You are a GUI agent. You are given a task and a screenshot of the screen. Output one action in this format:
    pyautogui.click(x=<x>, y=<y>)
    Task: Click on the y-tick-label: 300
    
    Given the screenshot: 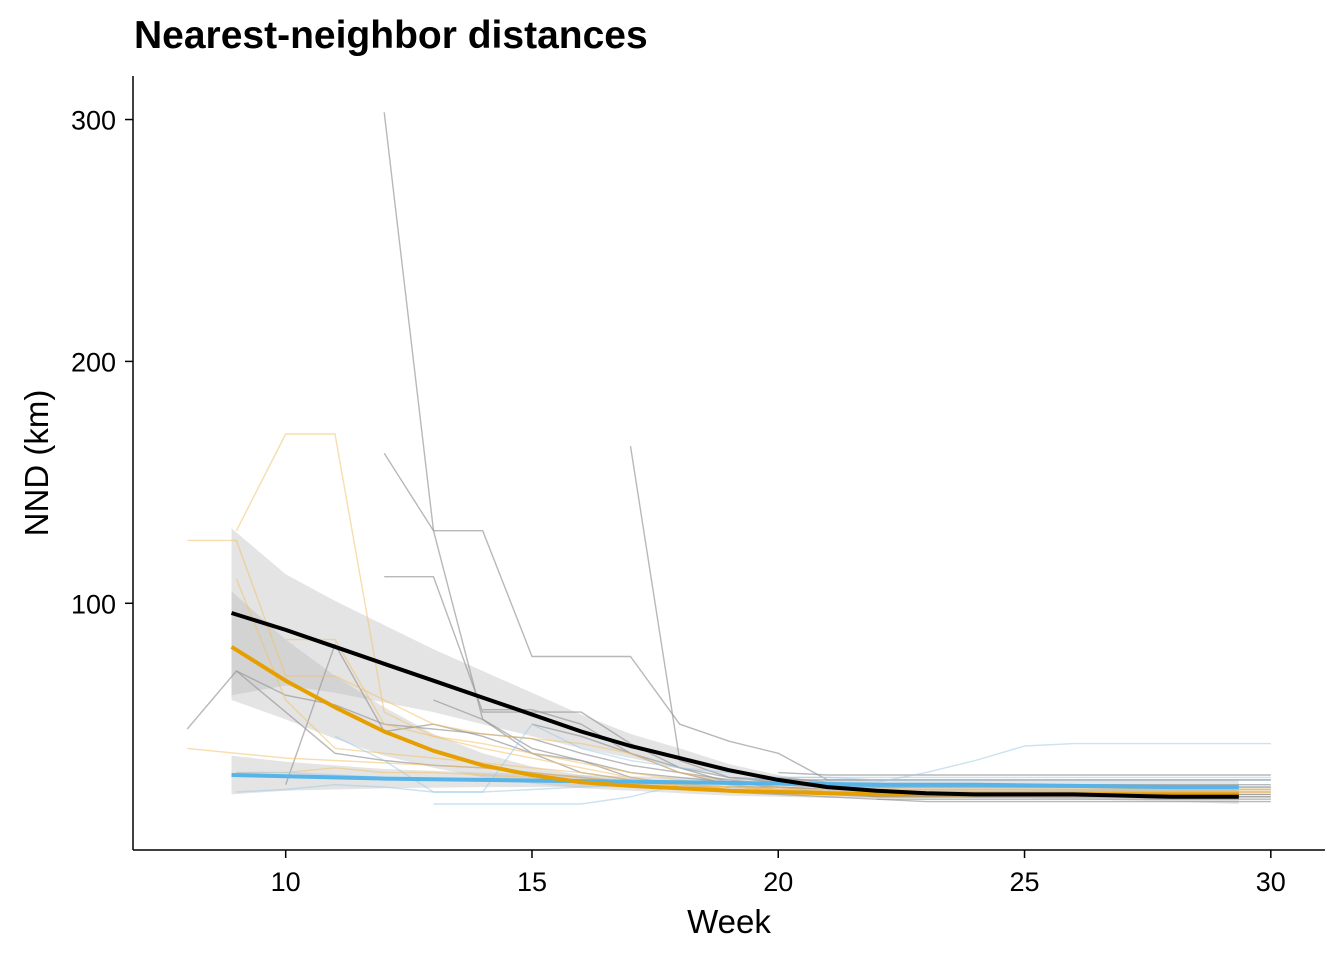 What is the action you would take?
    pyautogui.click(x=93, y=121)
    